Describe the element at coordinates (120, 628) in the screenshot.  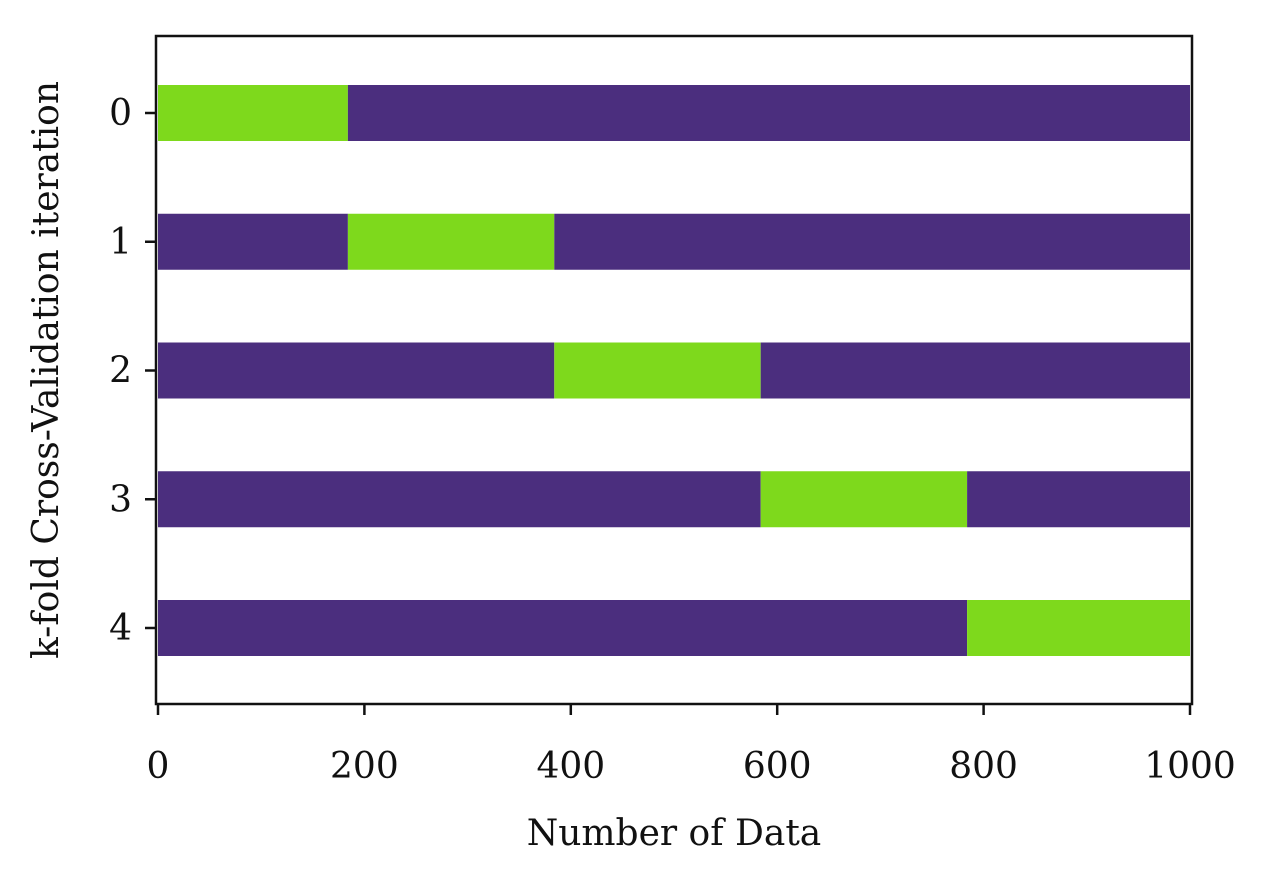
I see `y-tick-label-4: 4` at that location.